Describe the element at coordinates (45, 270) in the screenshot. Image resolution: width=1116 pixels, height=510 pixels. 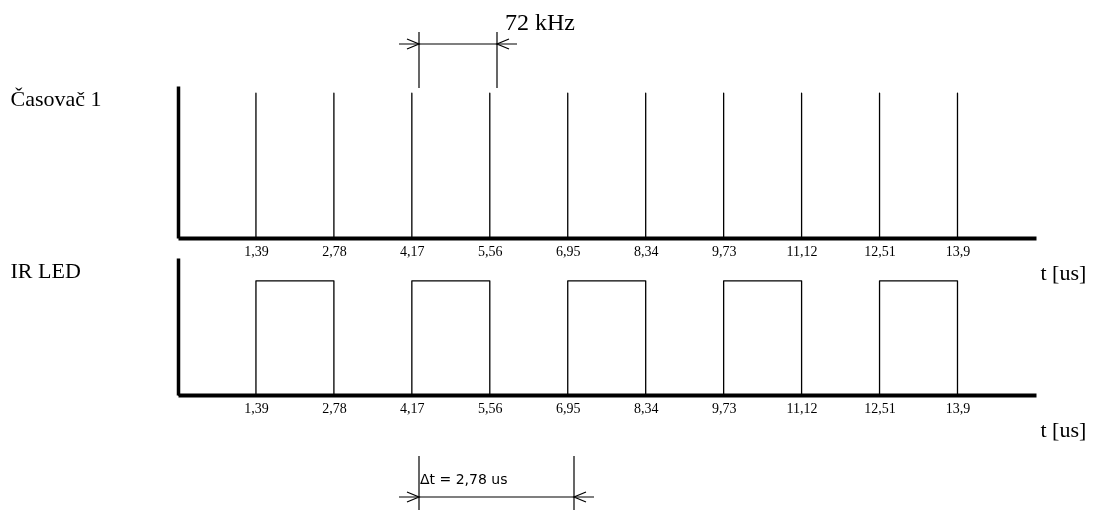
I see `y-axis-title: IR LED` at that location.